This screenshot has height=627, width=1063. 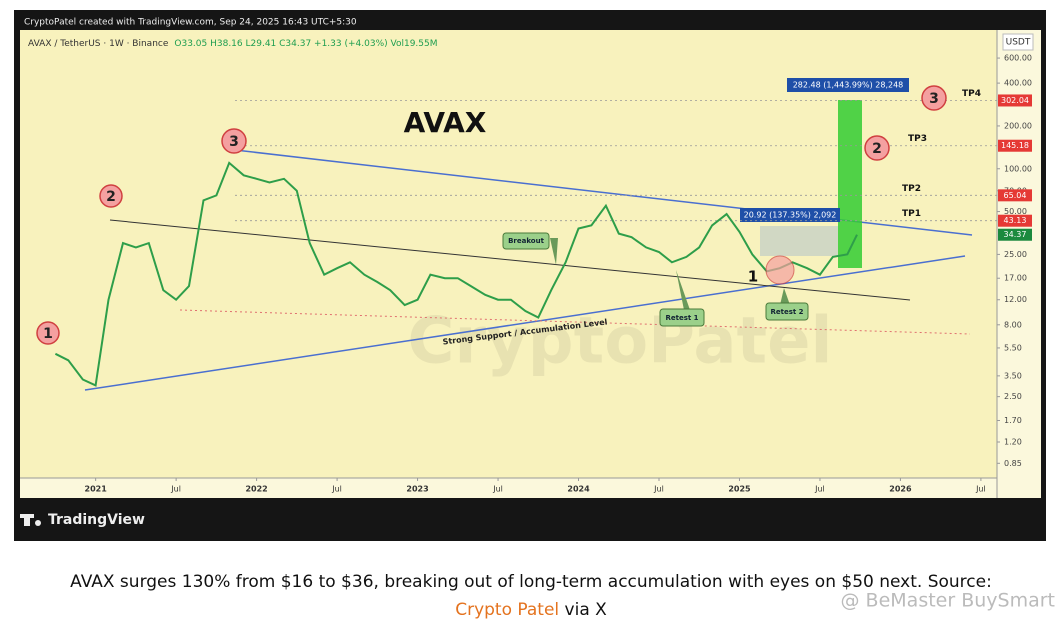 I want to click on y-tick-label: 17.00, so click(x=1015, y=278).